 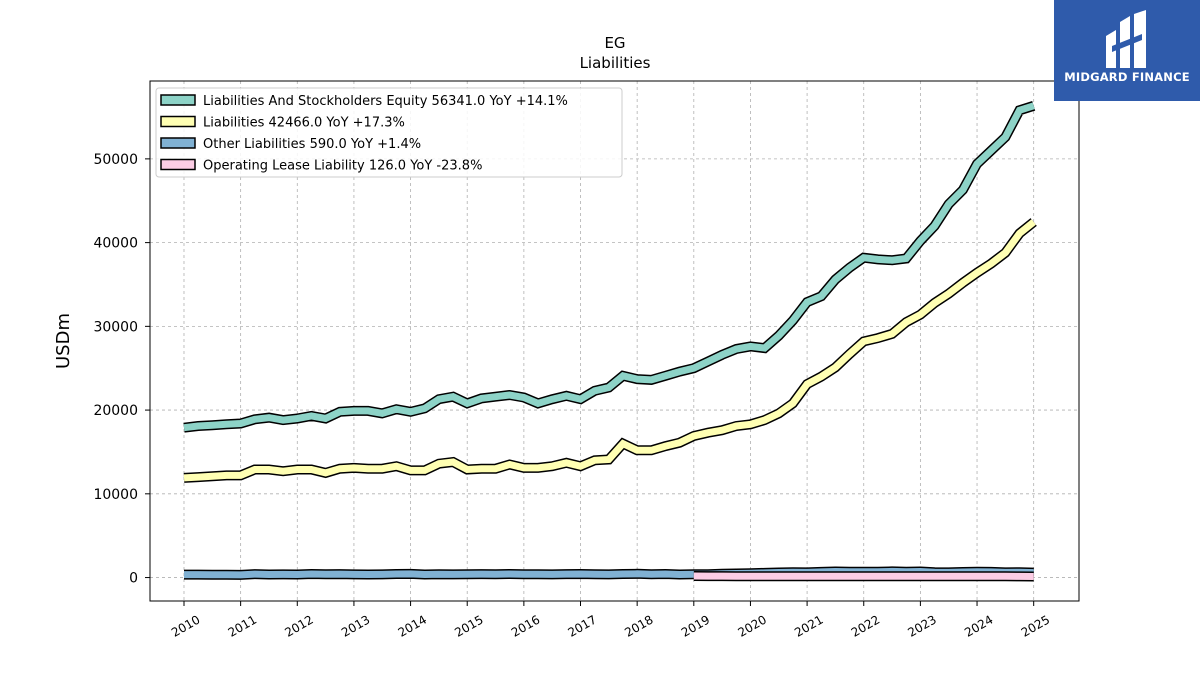 I want to click on x-tick-label: 2010, so click(x=185, y=625).